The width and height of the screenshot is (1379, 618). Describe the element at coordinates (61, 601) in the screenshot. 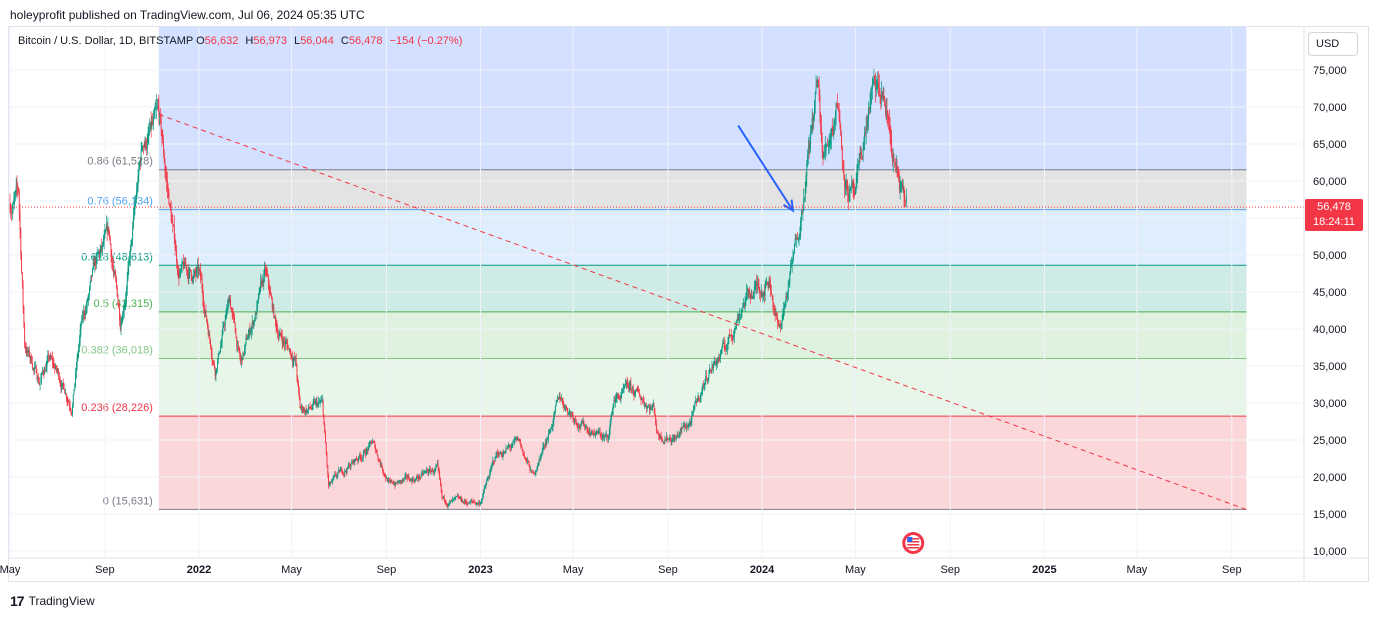

I see `brand-name: TradingView` at that location.